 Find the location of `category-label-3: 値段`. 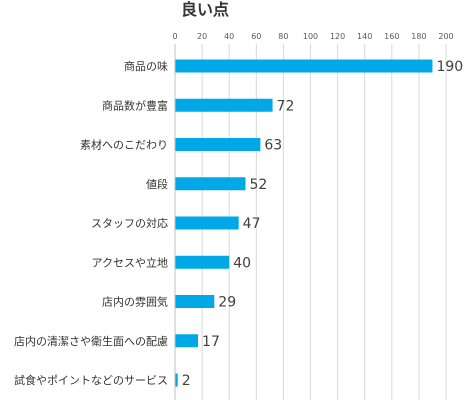

category-label-3: 値段 is located at coordinates (157, 184).